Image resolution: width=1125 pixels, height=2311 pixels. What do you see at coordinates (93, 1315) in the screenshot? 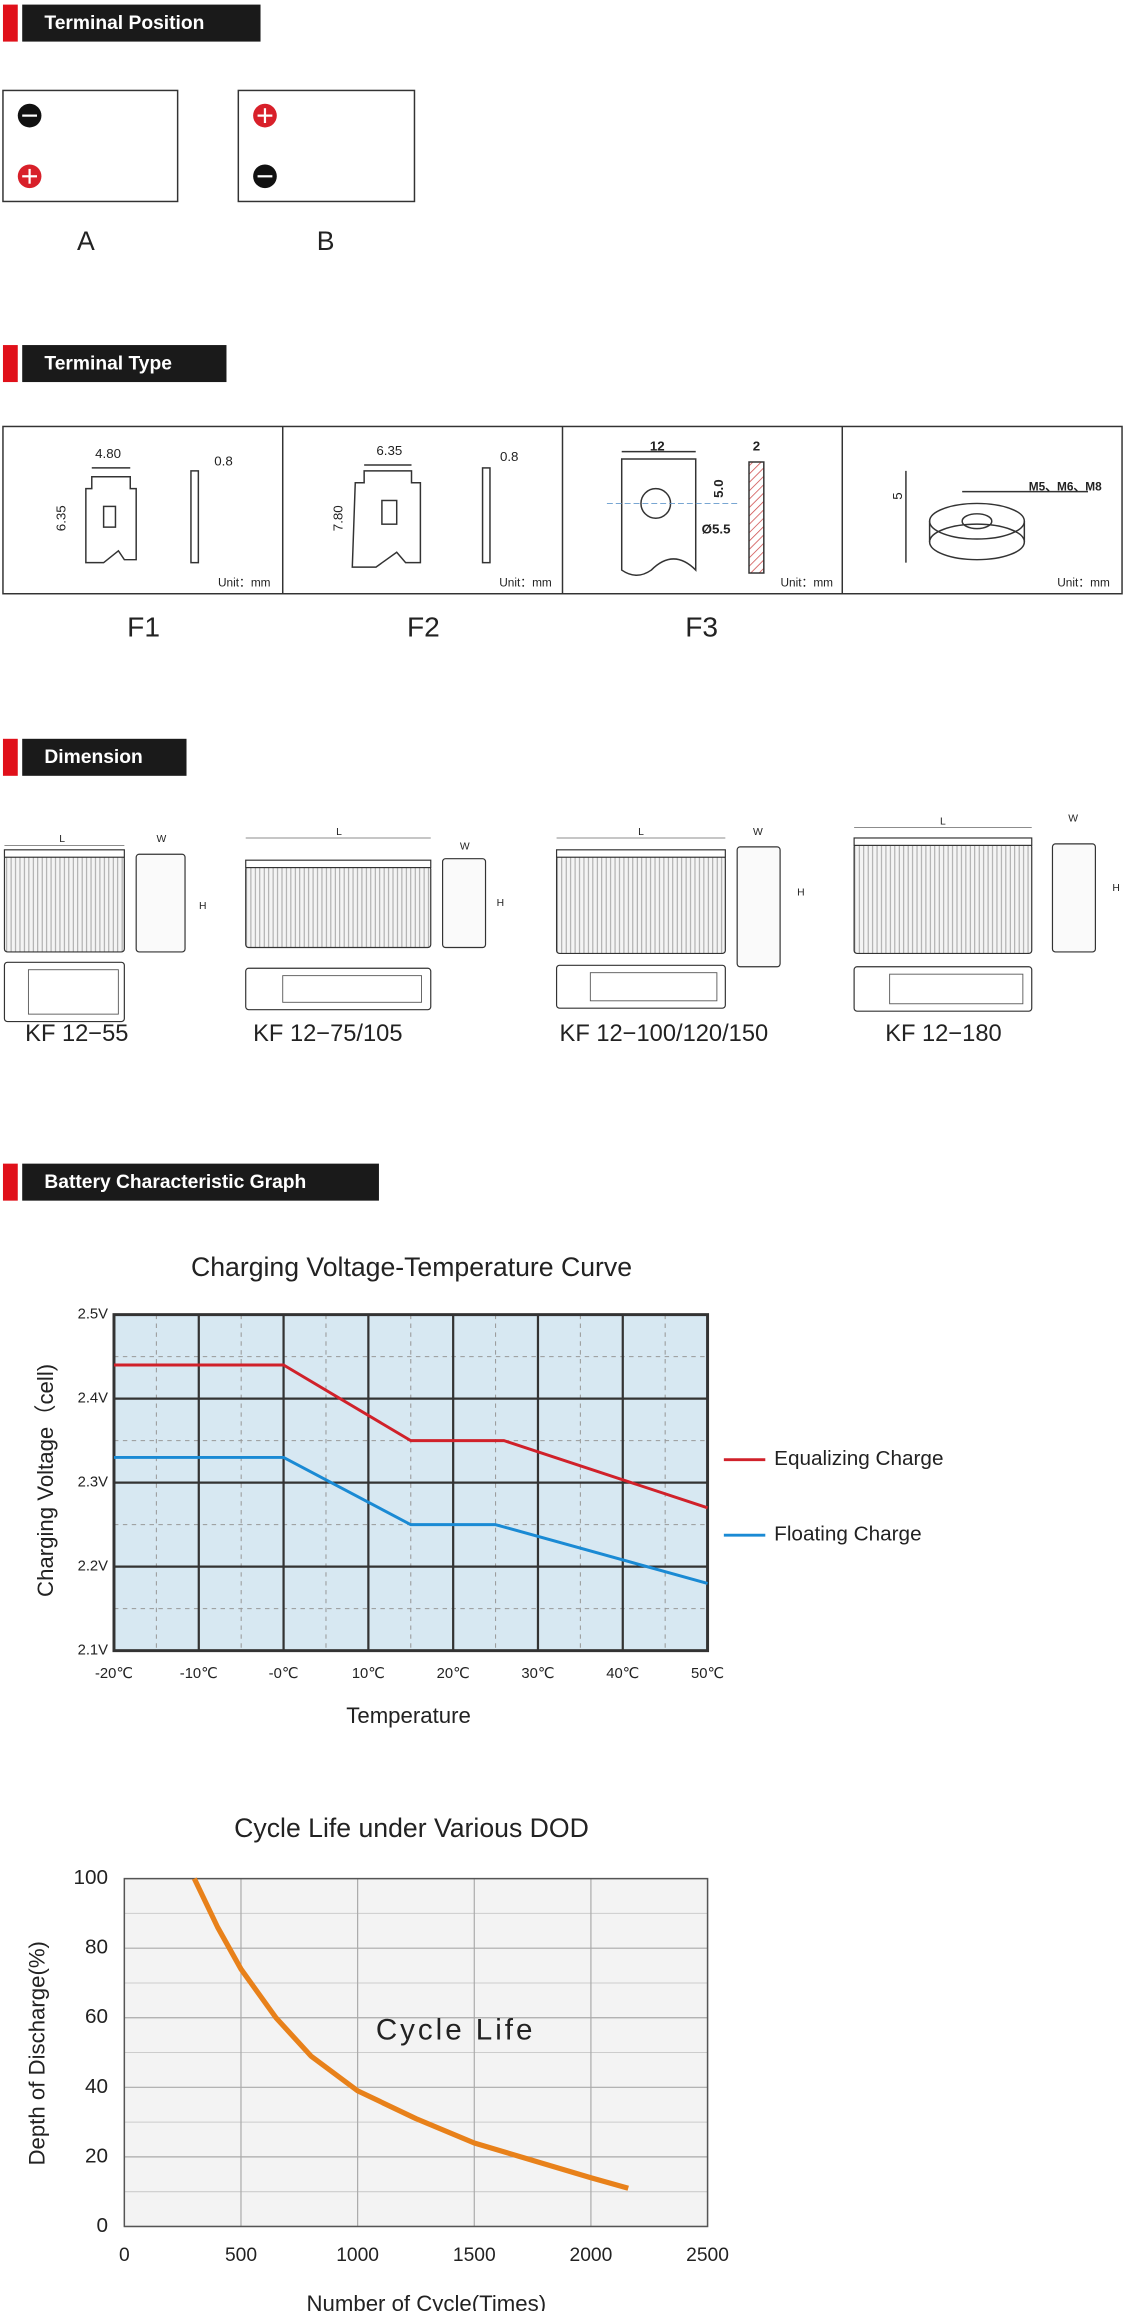
I see `y-tick-label: 2.5V` at bounding box center [93, 1315].